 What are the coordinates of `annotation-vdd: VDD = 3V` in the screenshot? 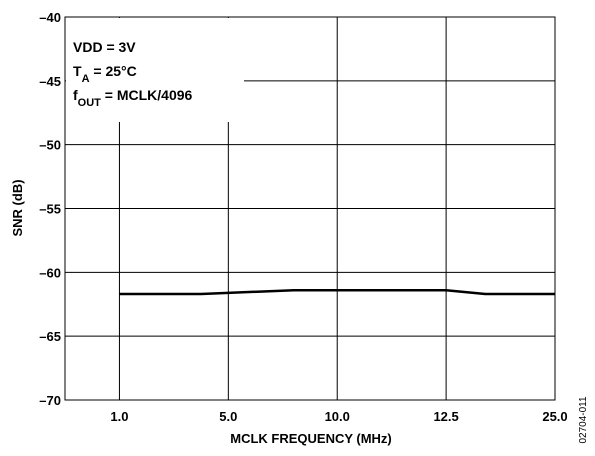 It's located at (104, 47).